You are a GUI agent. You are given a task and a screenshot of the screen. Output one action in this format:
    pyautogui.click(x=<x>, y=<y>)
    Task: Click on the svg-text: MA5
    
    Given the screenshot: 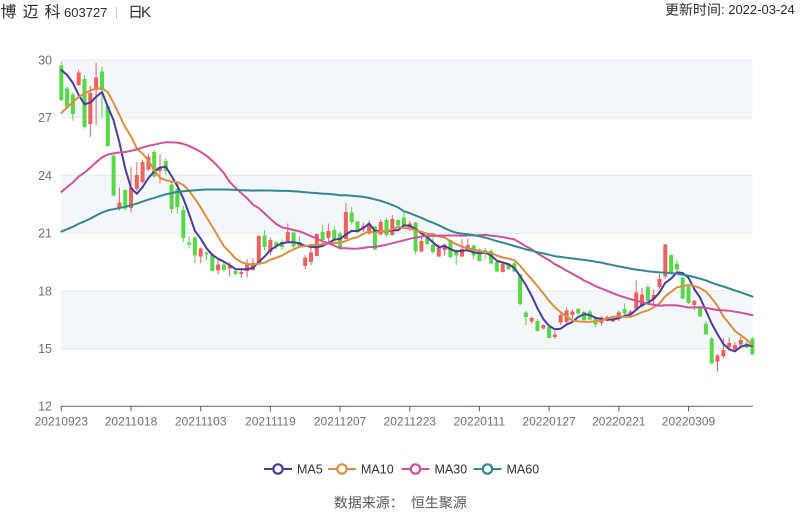 What is the action you would take?
    pyautogui.click(x=310, y=470)
    